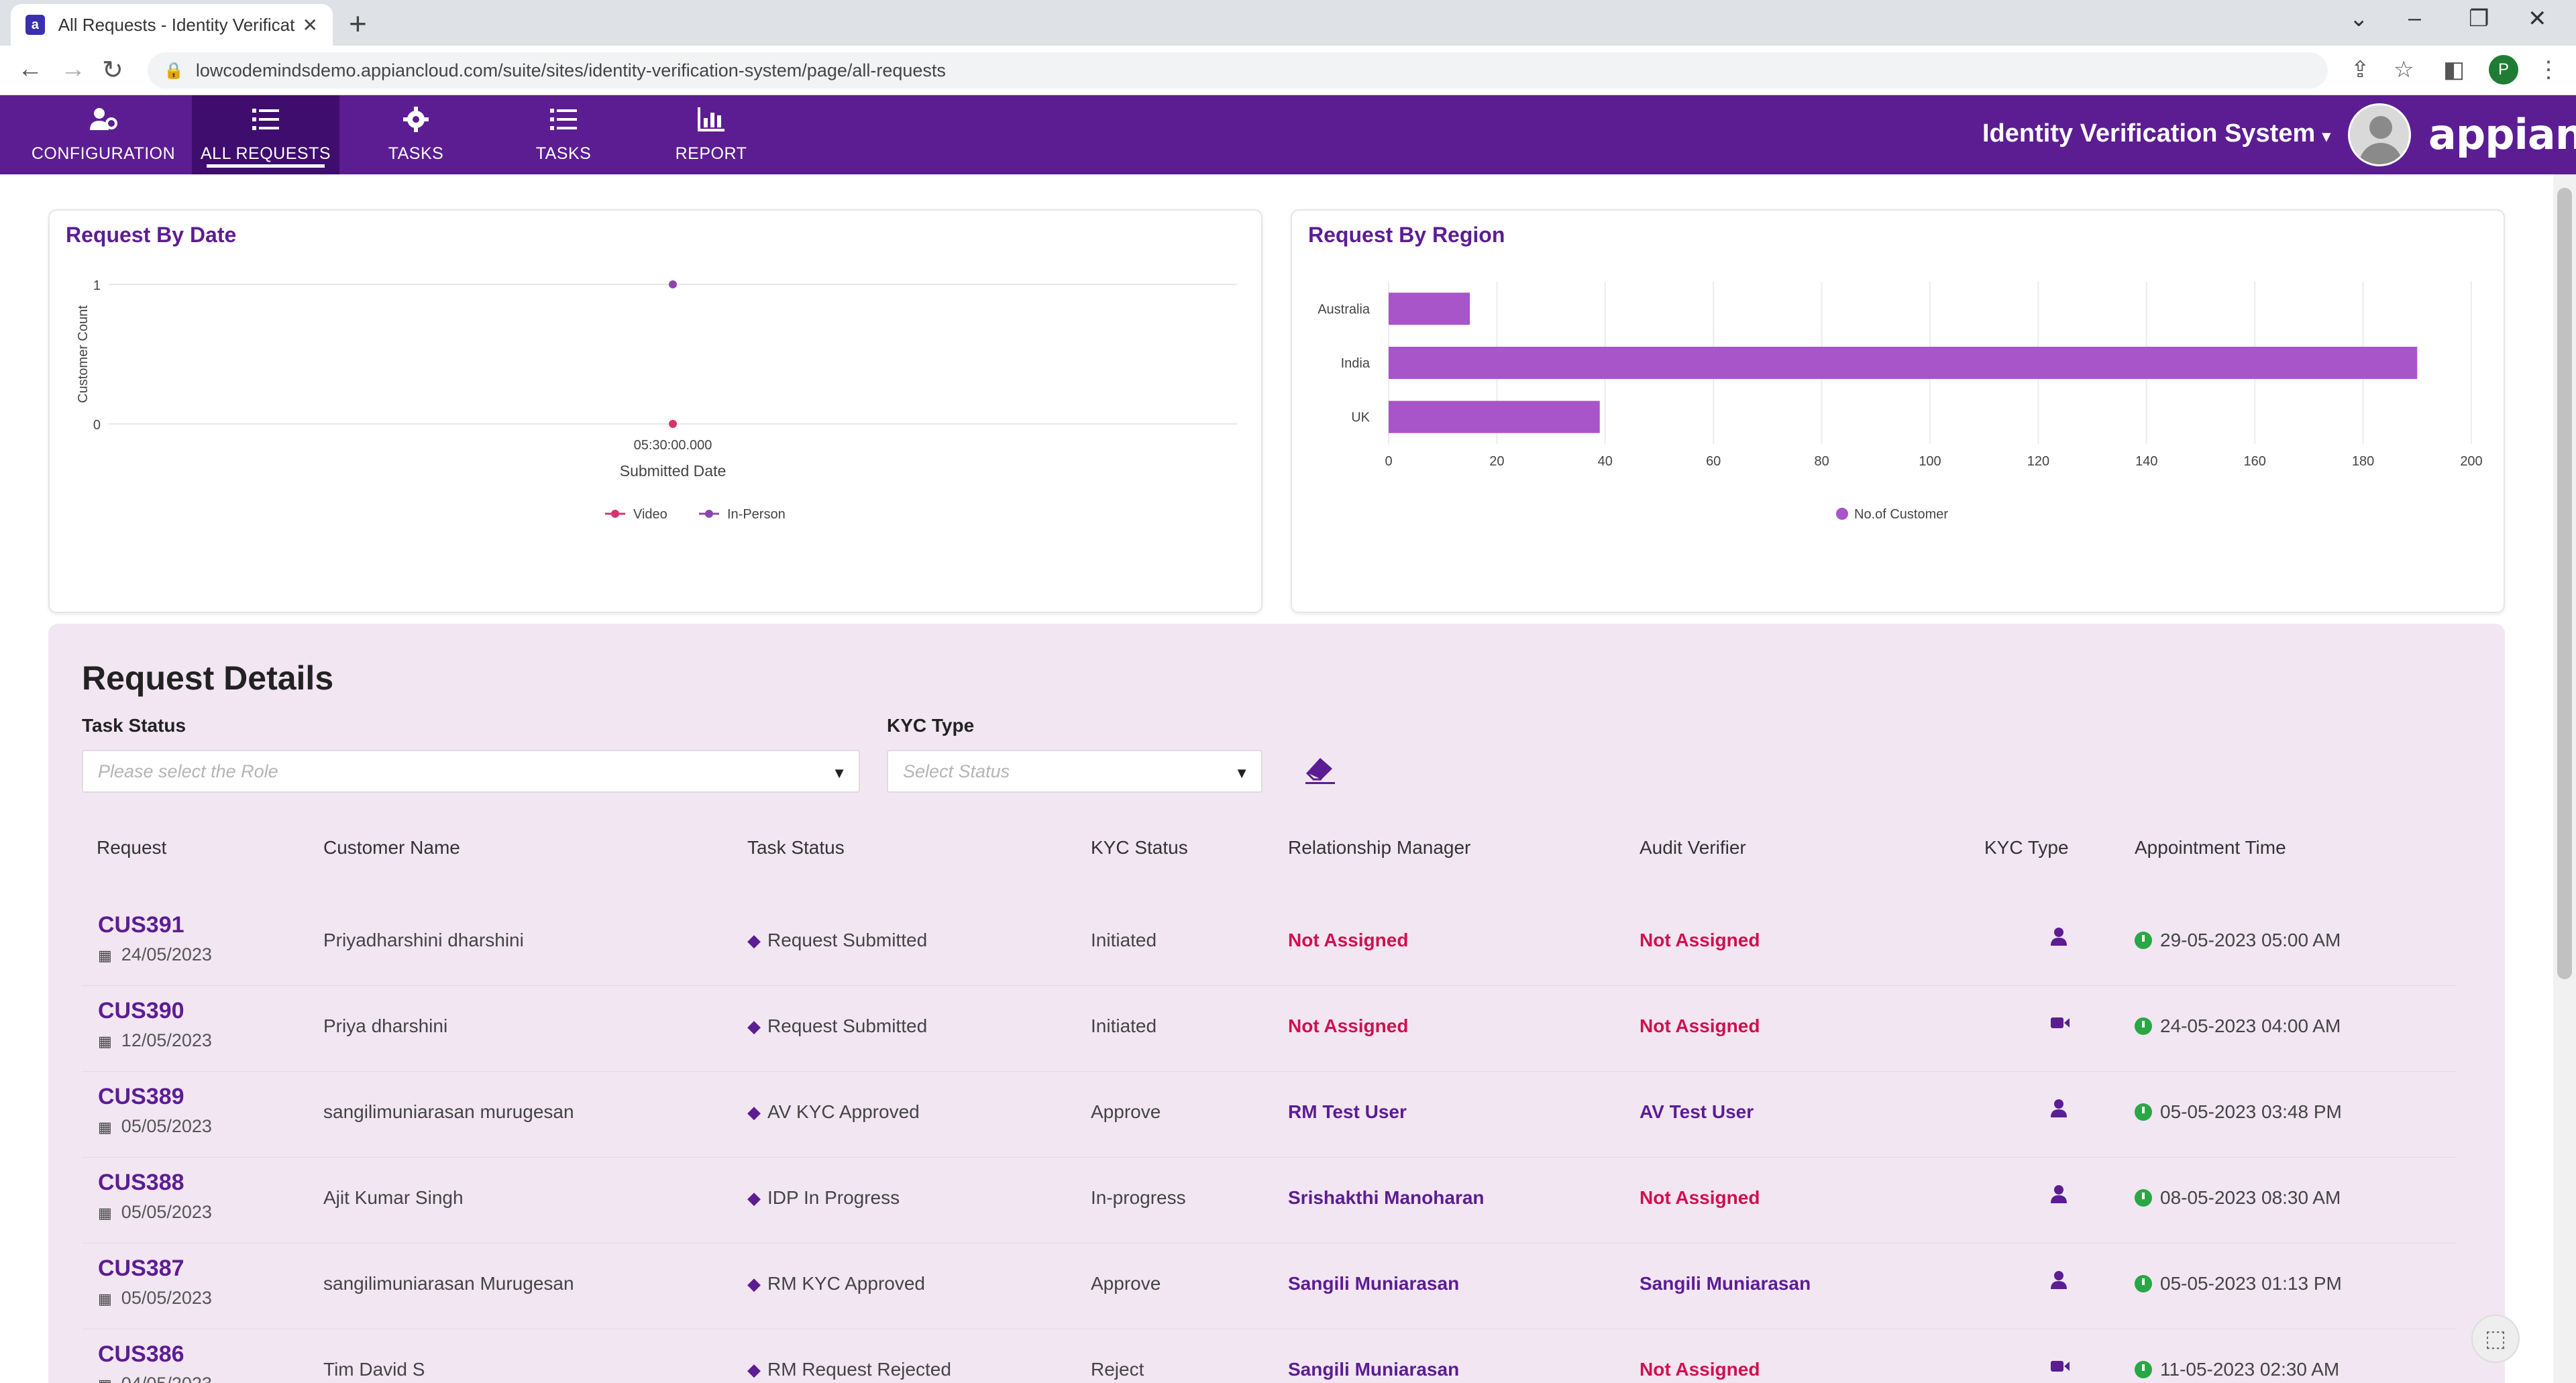 This screenshot has height=1383, width=2576. What do you see at coordinates (711, 134) in the screenshot?
I see `nav-report: REPORT` at bounding box center [711, 134].